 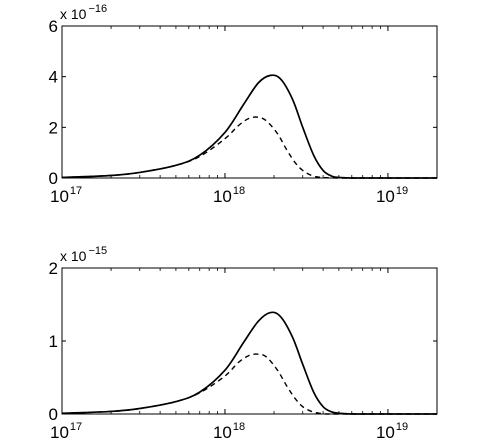 What do you see at coordinates (83, 254) in the screenshot?
I see `y-multiplier-label: x 10 −15` at bounding box center [83, 254].